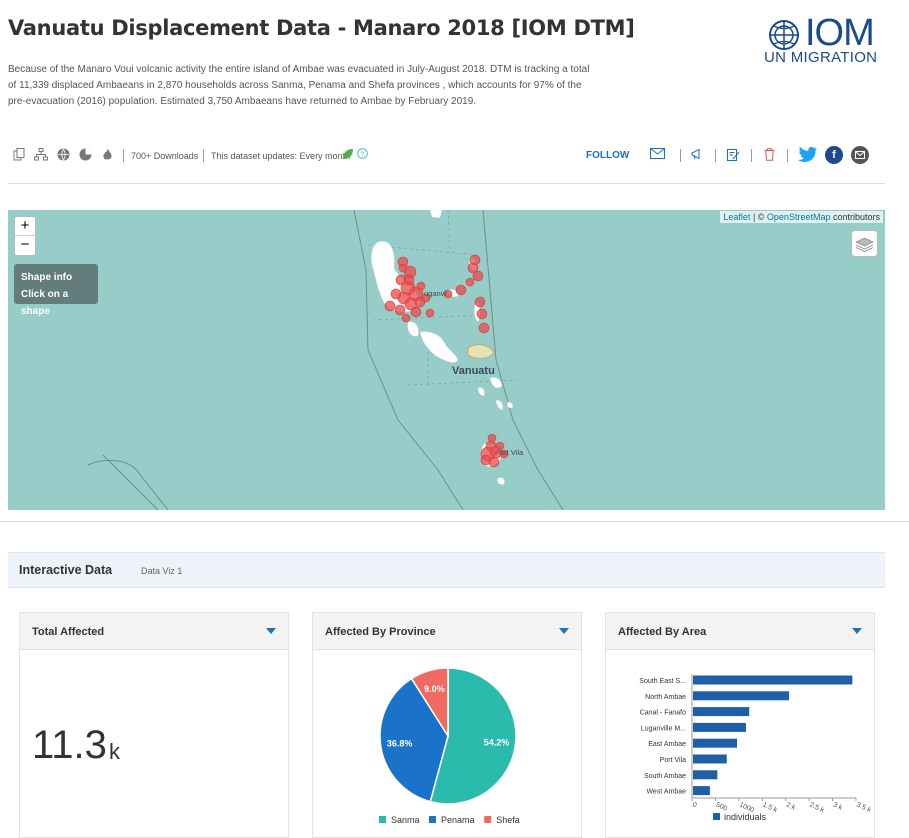 Image resolution: width=909 pixels, height=838 pixels. I want to click on interactive-data-header: Interactive Data Data Viz 1, so click(446, 570).